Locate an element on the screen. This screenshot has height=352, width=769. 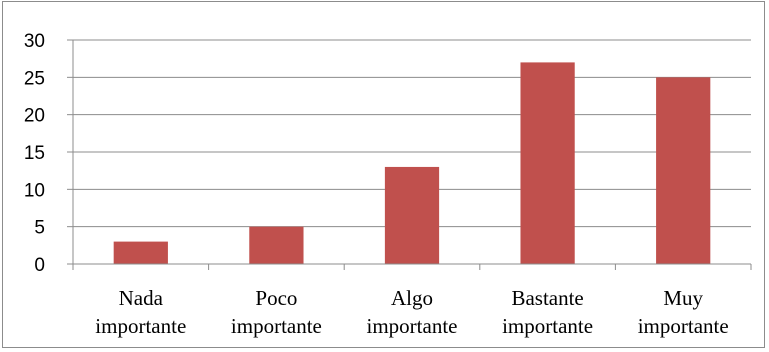
y-tick-label: 15 is located at coordinates (34, 153).